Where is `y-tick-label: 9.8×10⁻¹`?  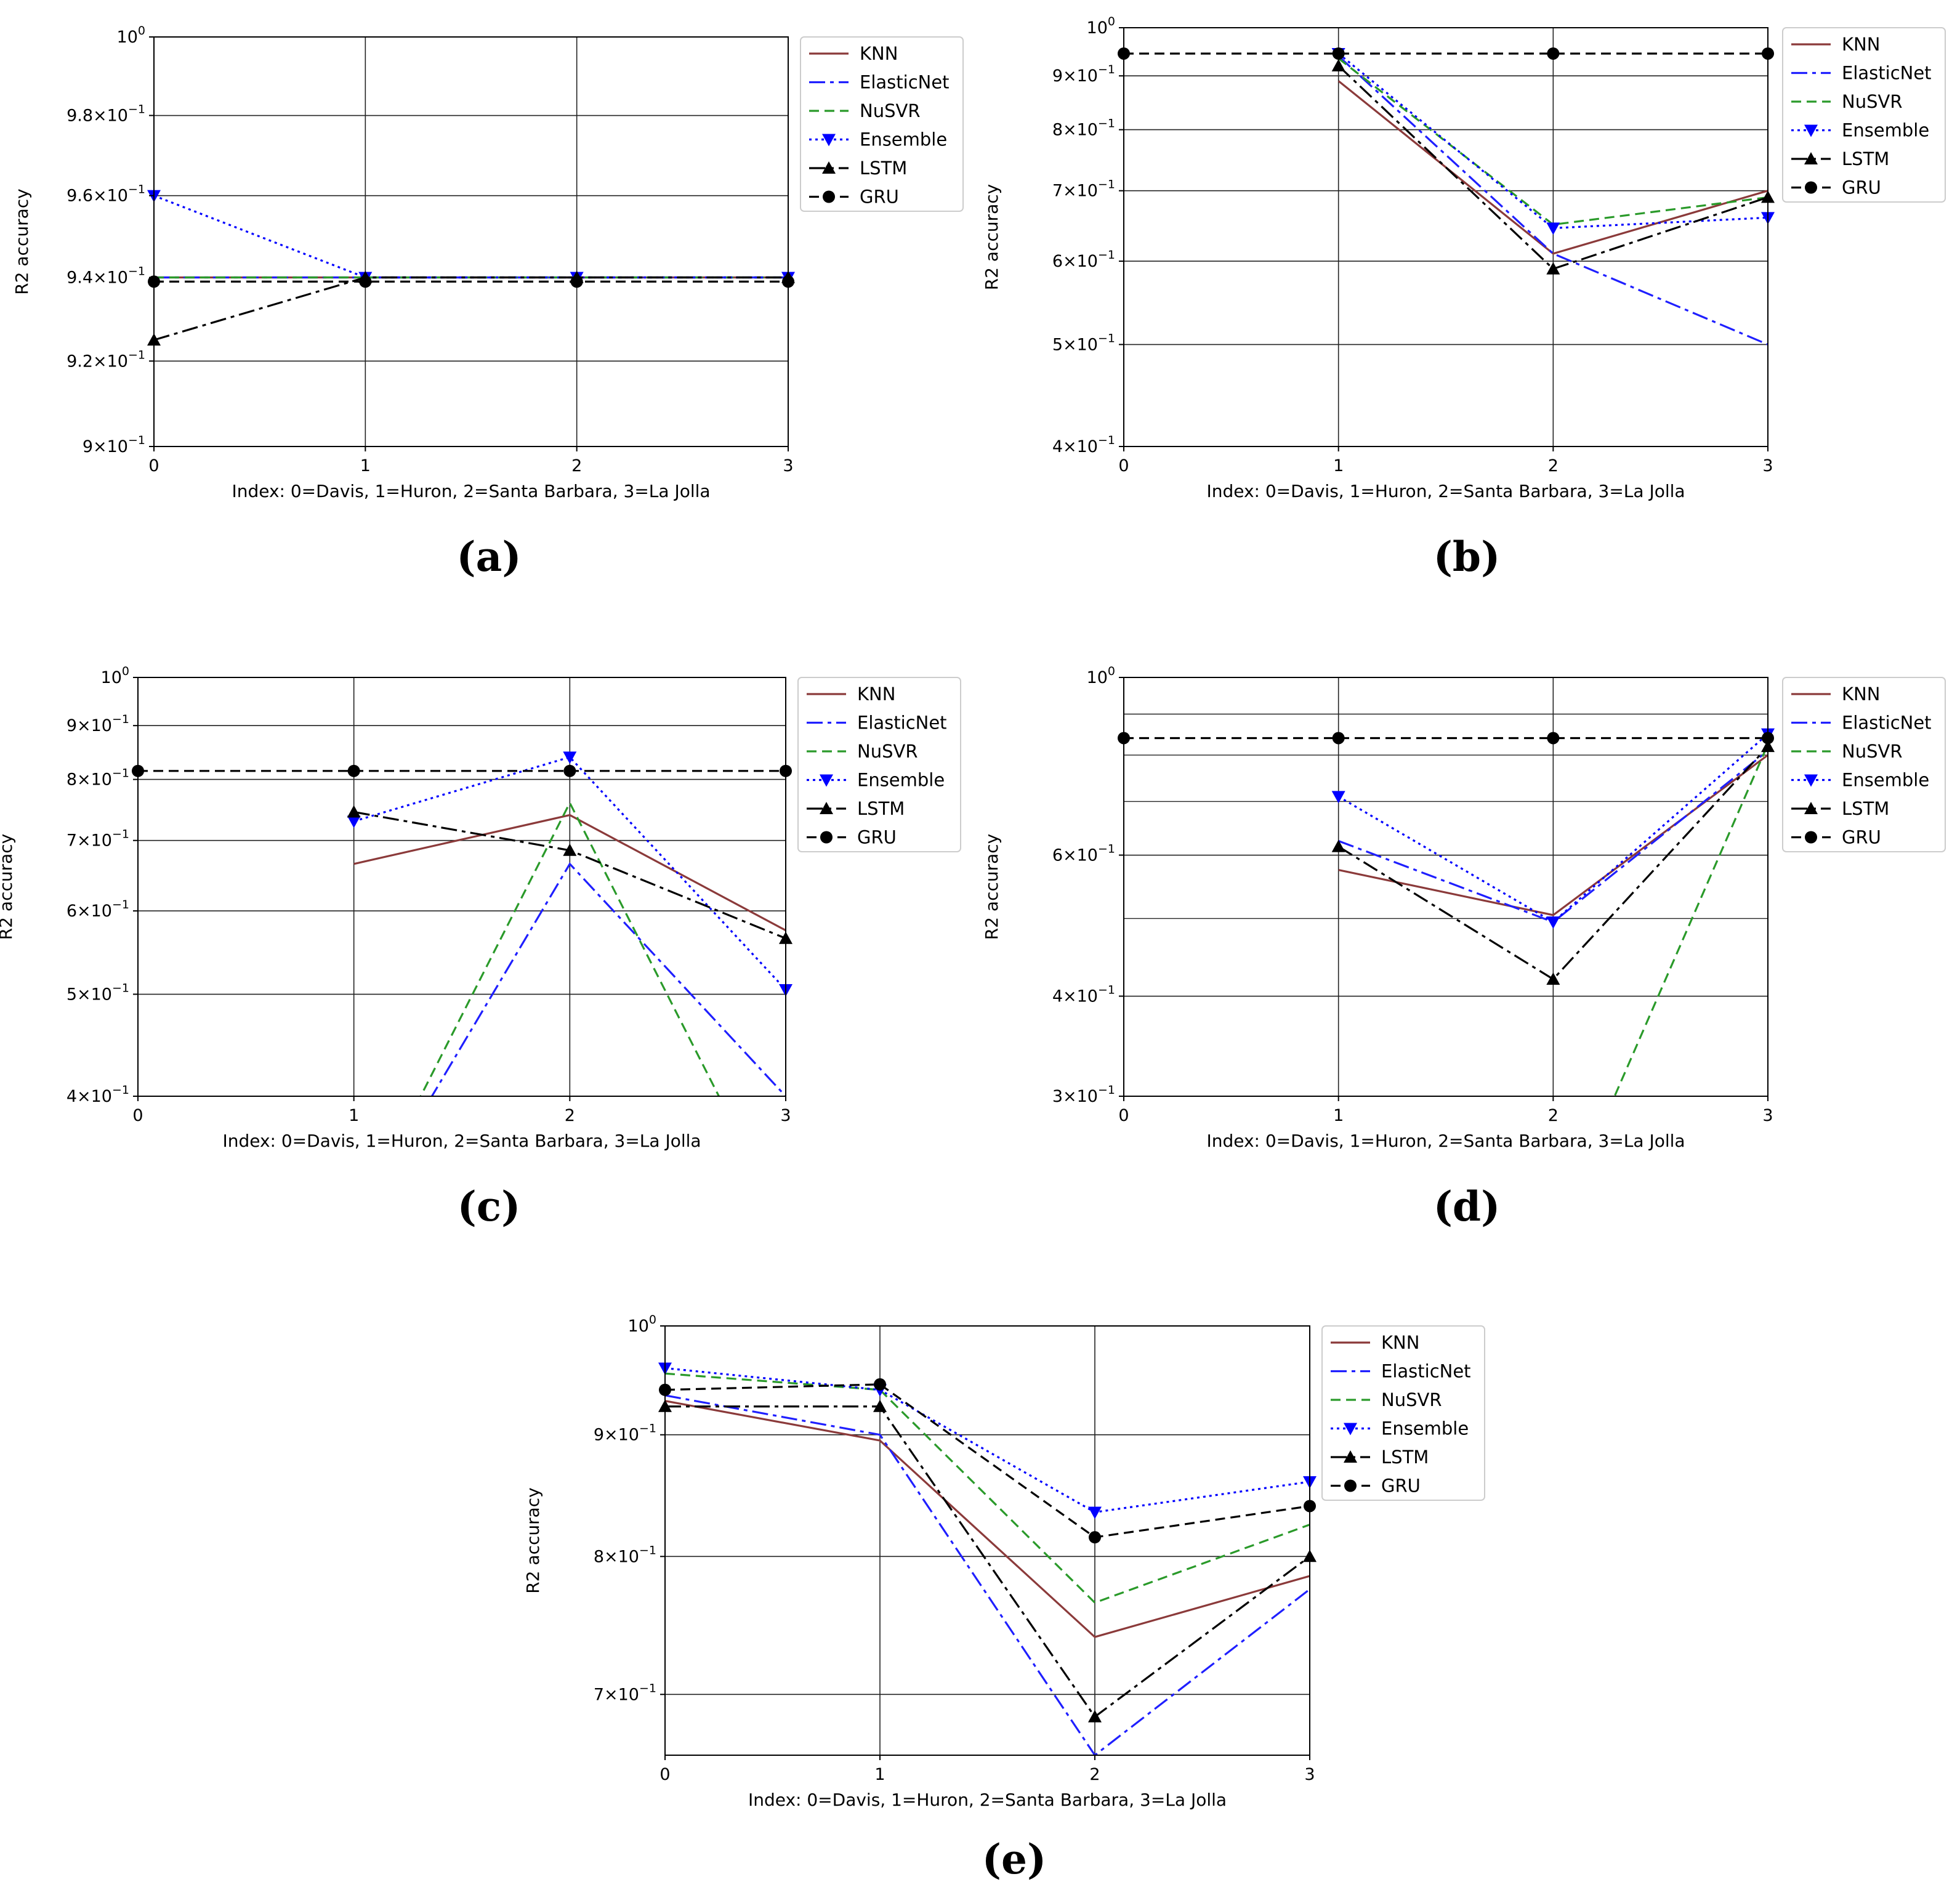
y-tick-label: 9.8×10⁻¹ is located at coordinates (106, 114).